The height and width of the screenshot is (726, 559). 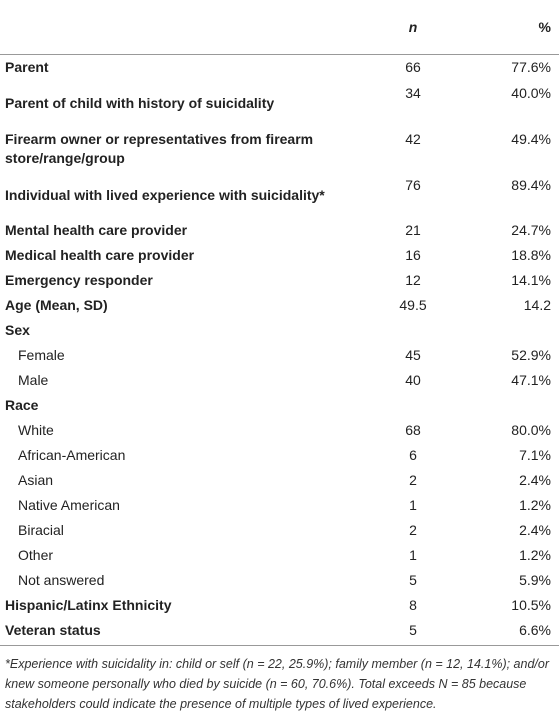 I want to click on row-label: Sex, so click(x=17, y=330).